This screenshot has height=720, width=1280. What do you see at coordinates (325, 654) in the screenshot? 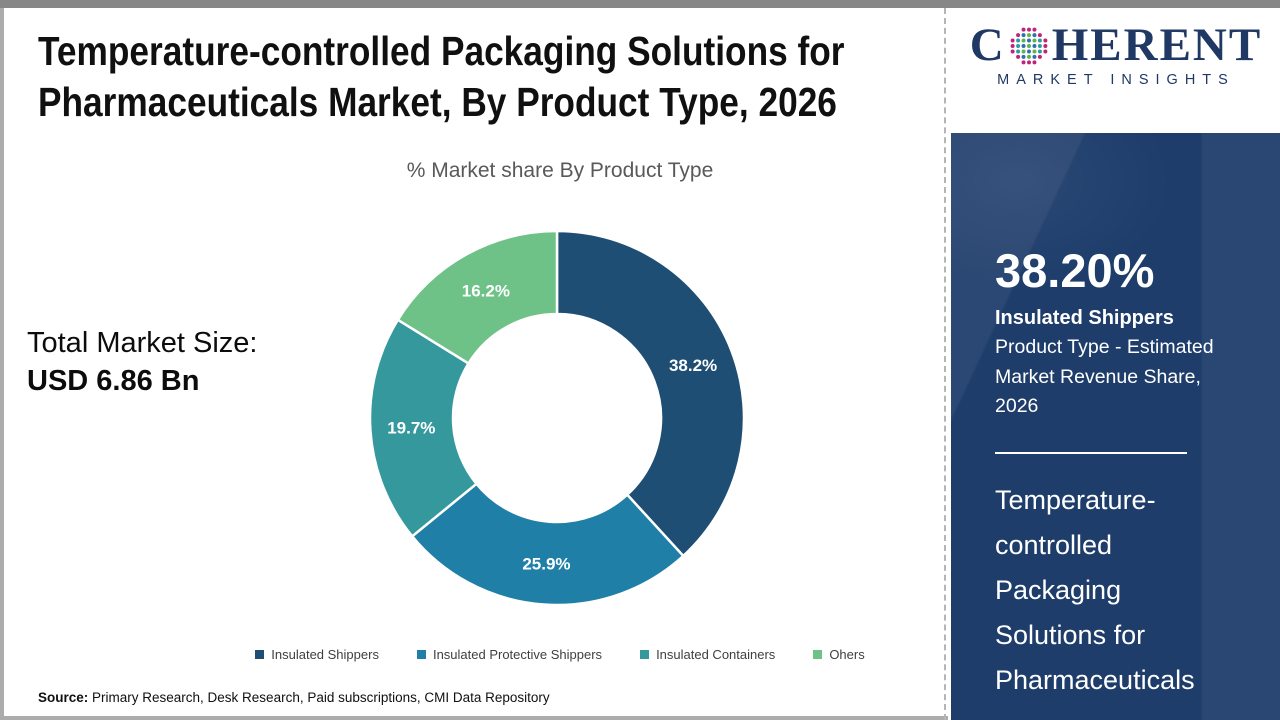
I see `legend-label-1: Insulated Shippers` at bounding box center [325, 654].